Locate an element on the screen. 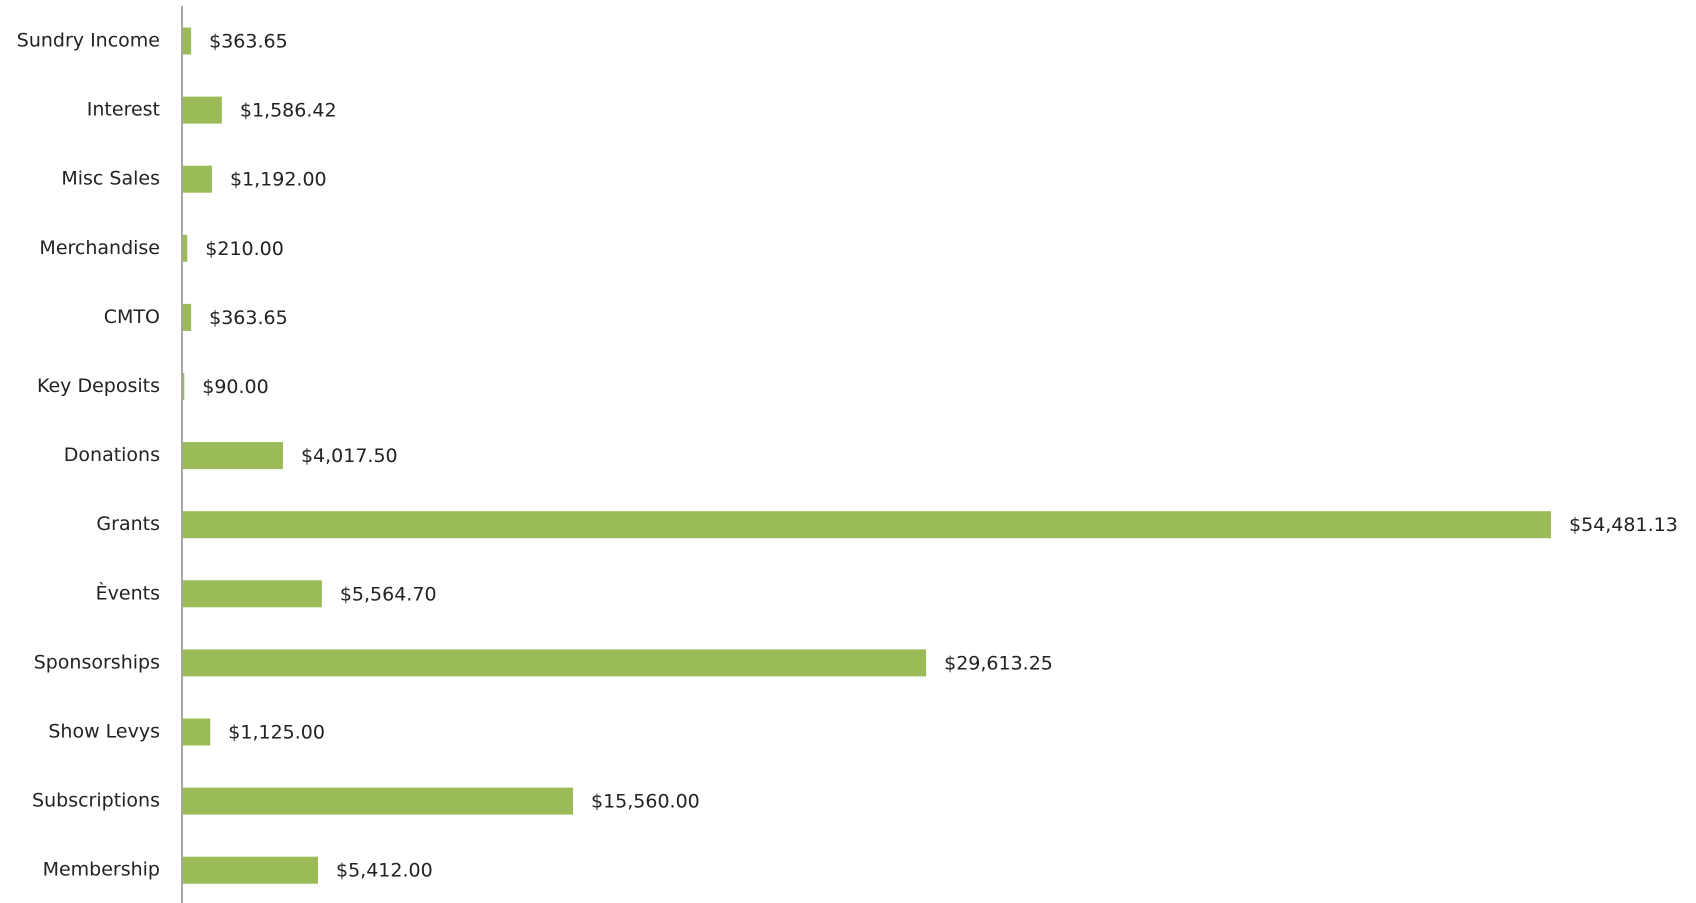 This screenshot has height=903, width=1696. value-label: $29,613.25 is located at coordinates (998, 663).